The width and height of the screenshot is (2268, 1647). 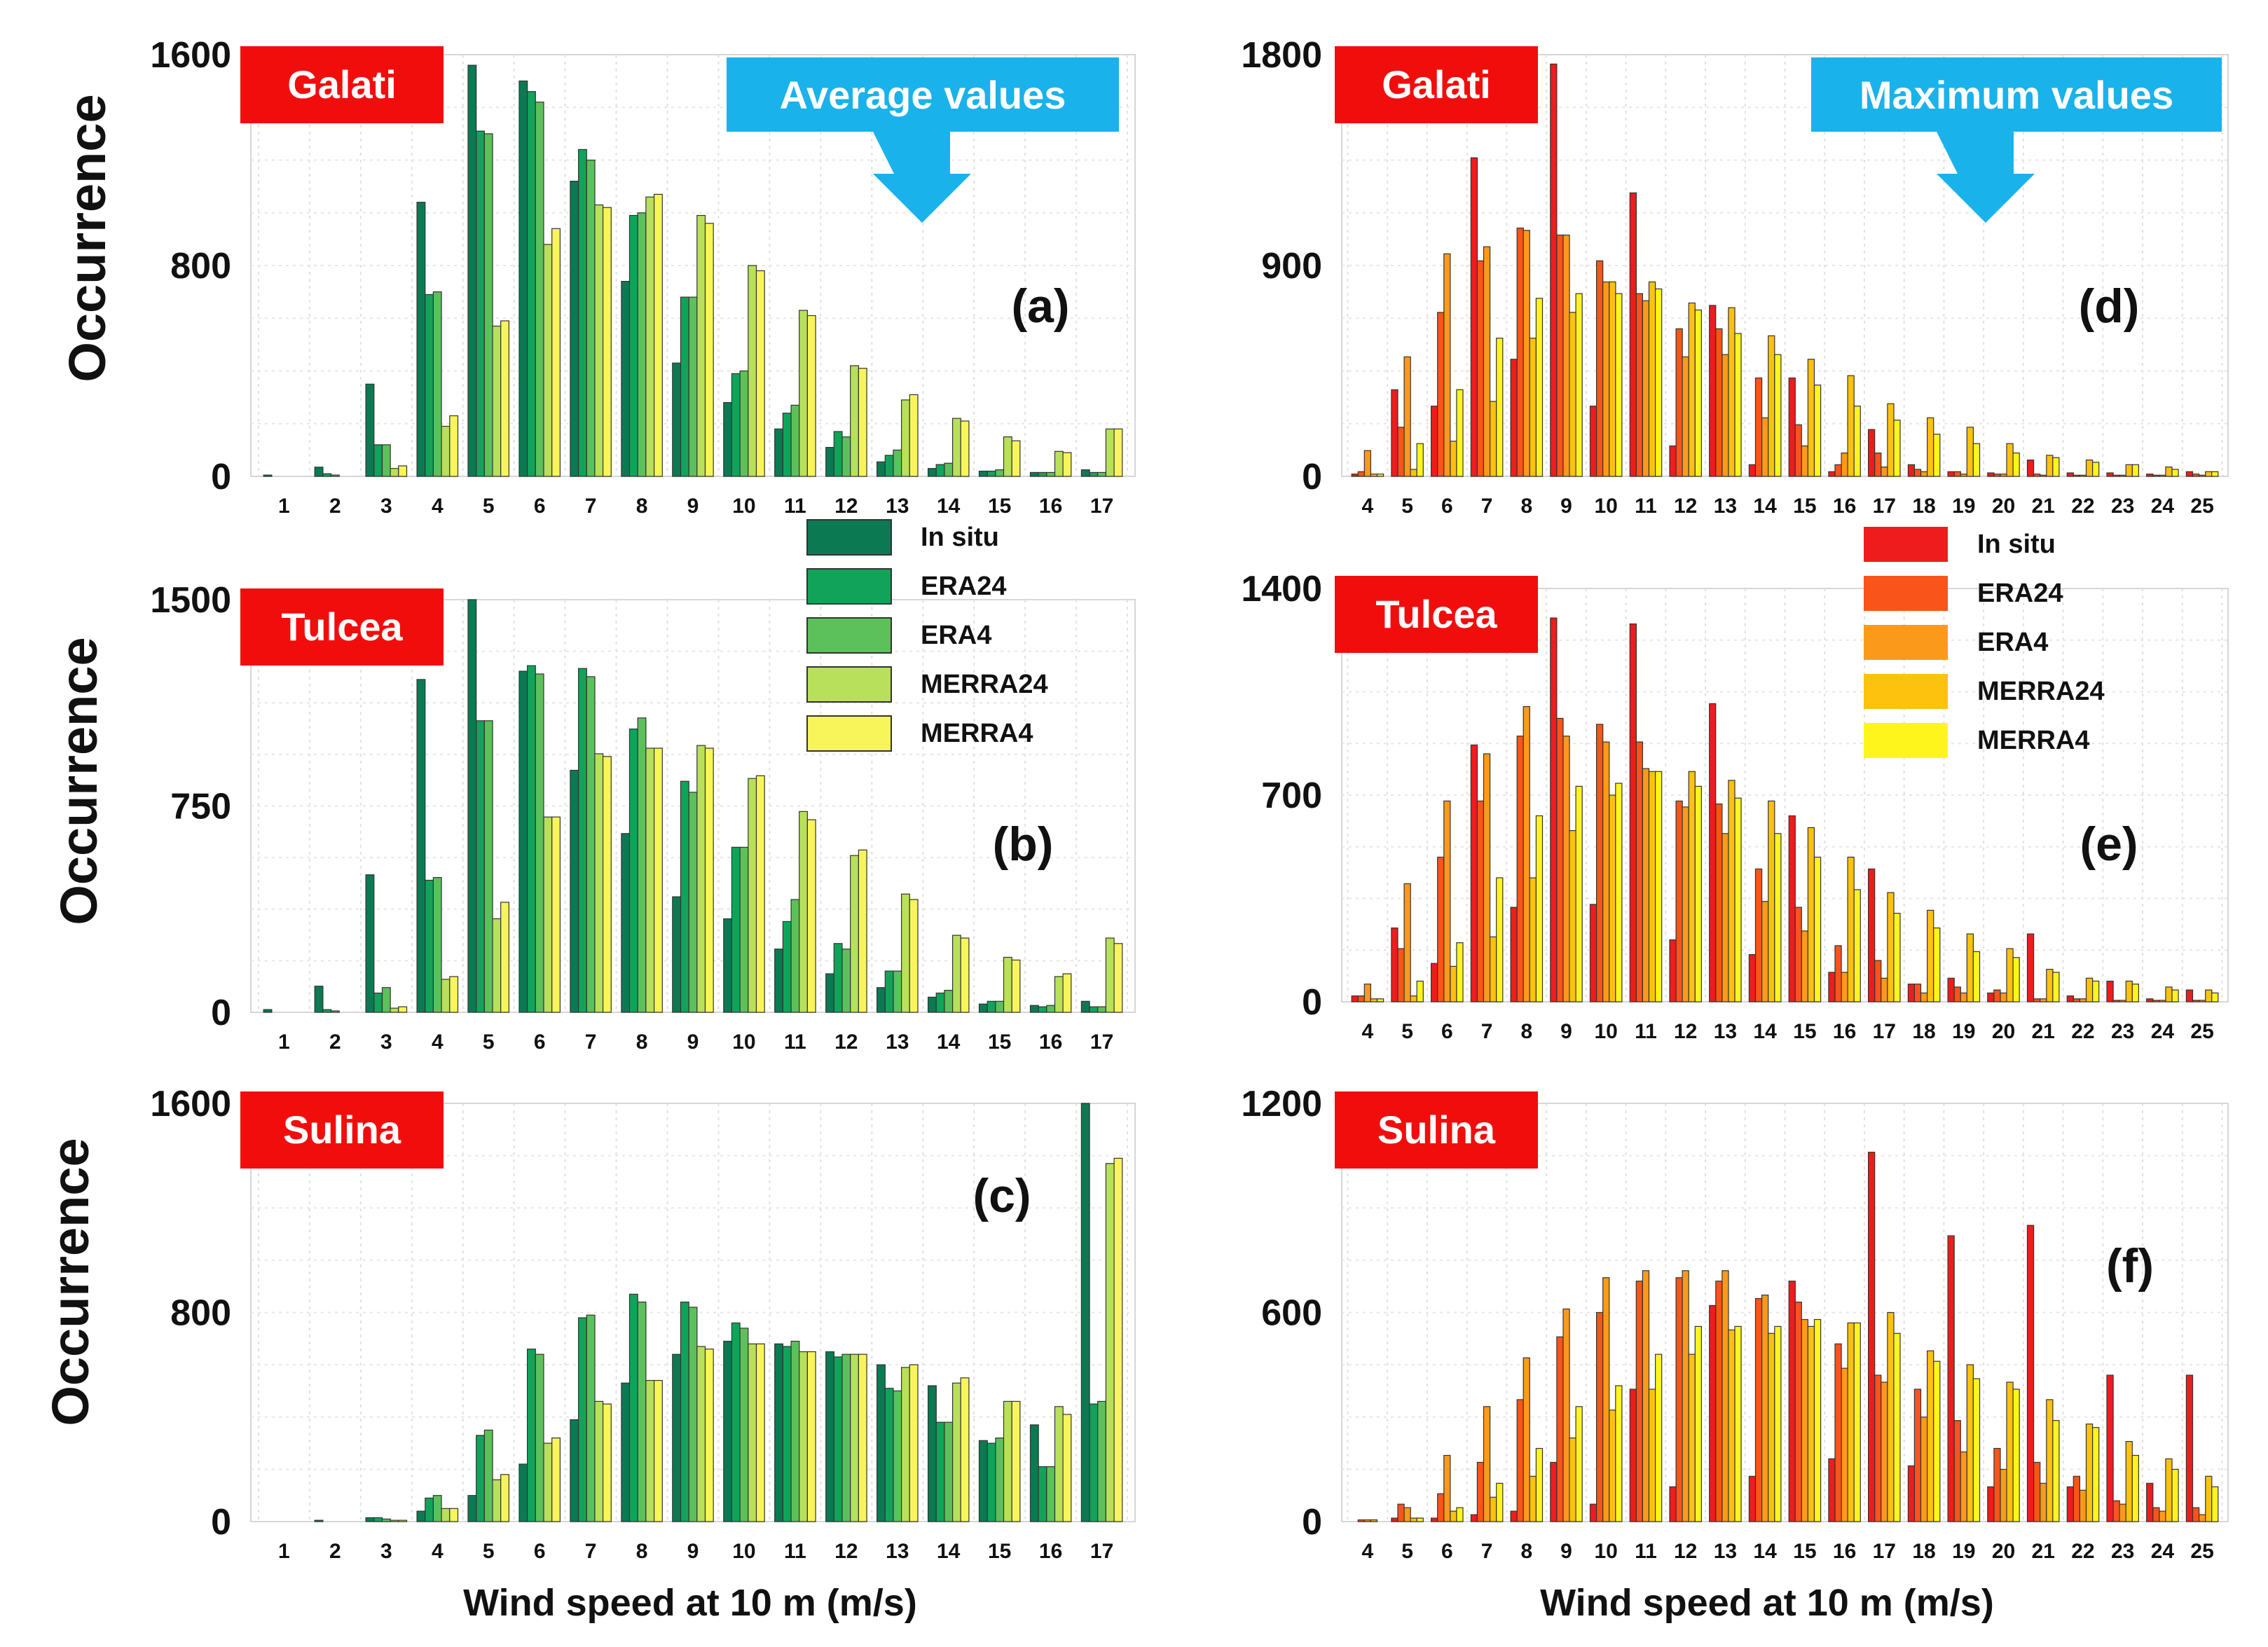 I want to click on panel-letter: (b), so click(x=1023, y=844).